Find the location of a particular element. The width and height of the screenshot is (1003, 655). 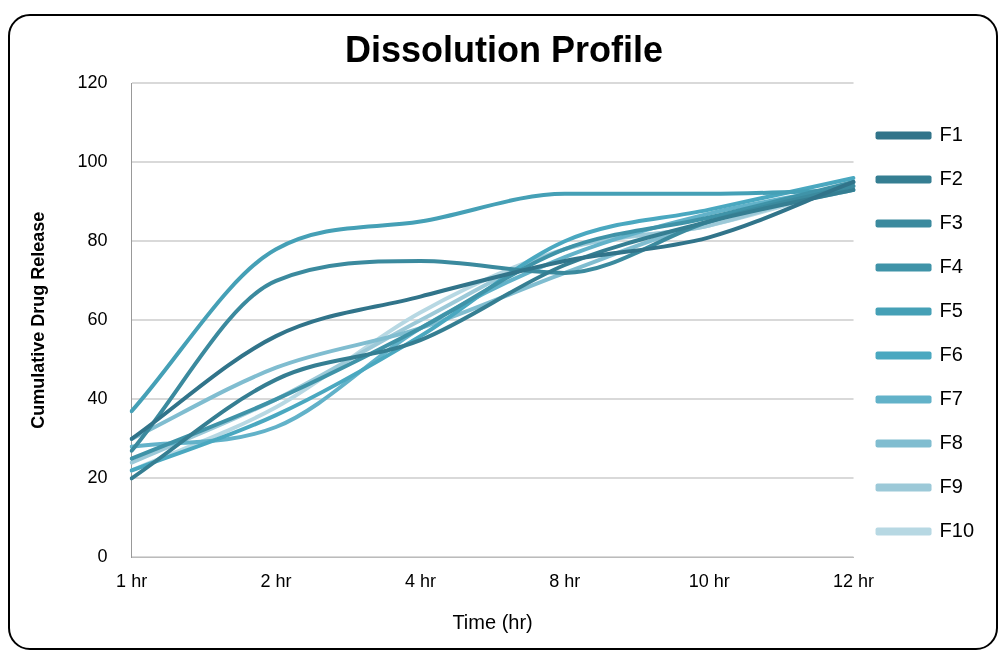

x-tick-label: 1 hr is located at coordinates (132, 581).